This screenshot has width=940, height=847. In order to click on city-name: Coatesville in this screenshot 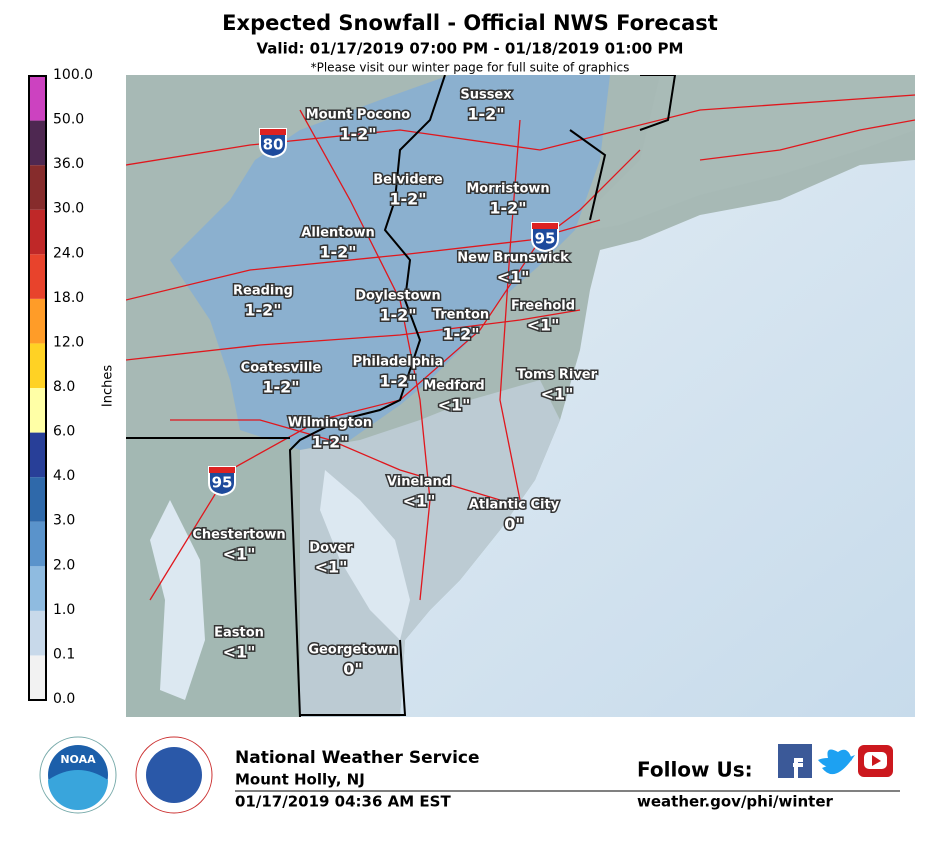, I will do `click(281, 368)`.